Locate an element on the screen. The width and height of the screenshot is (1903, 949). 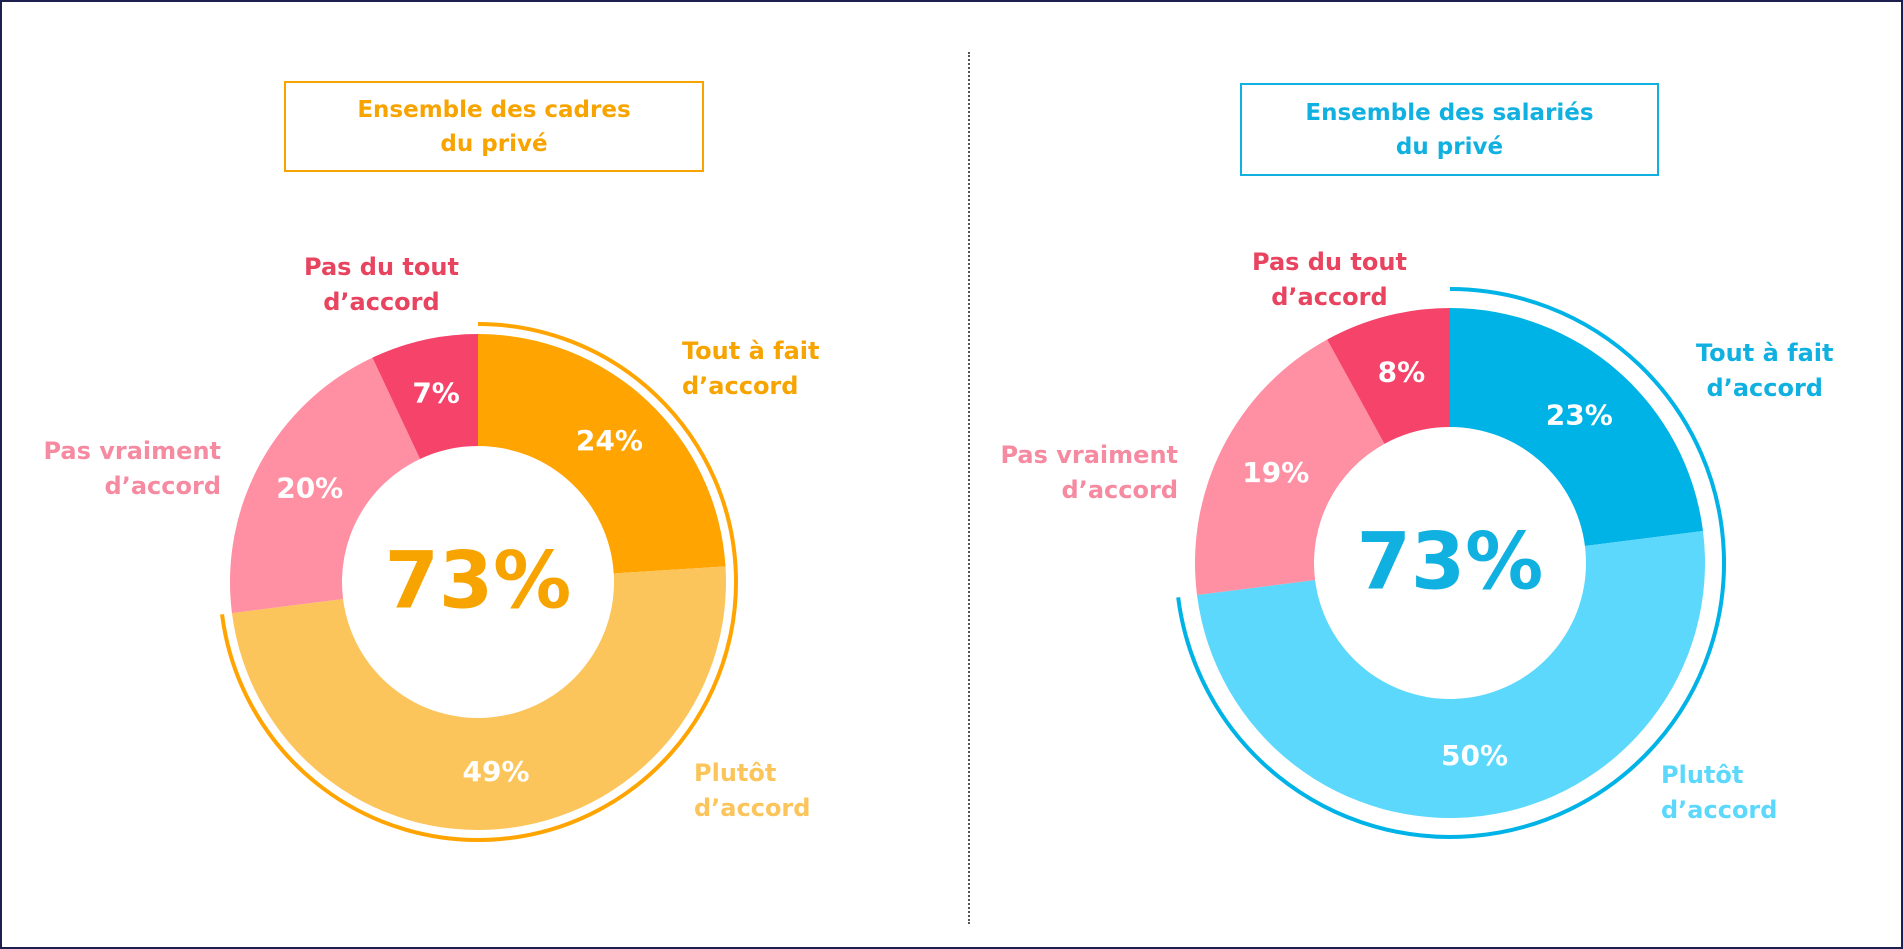
value-label: 20% is located at coordinates (309, 488).